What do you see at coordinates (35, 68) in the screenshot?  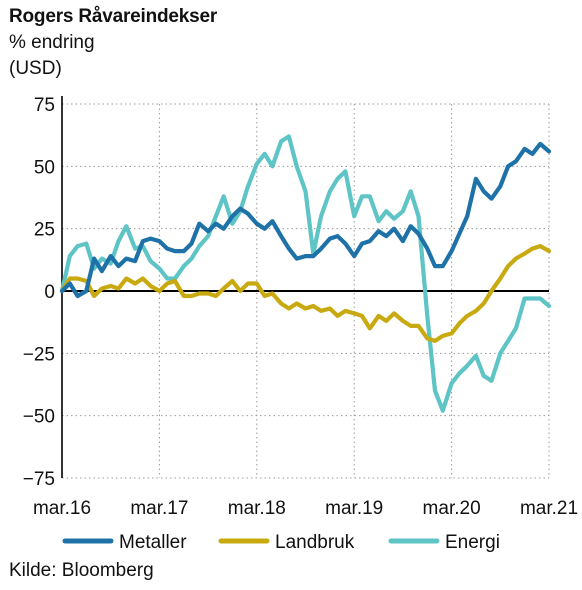 I see `chart-subtitle-currency: (USD)` at bounding box center [35, 68].